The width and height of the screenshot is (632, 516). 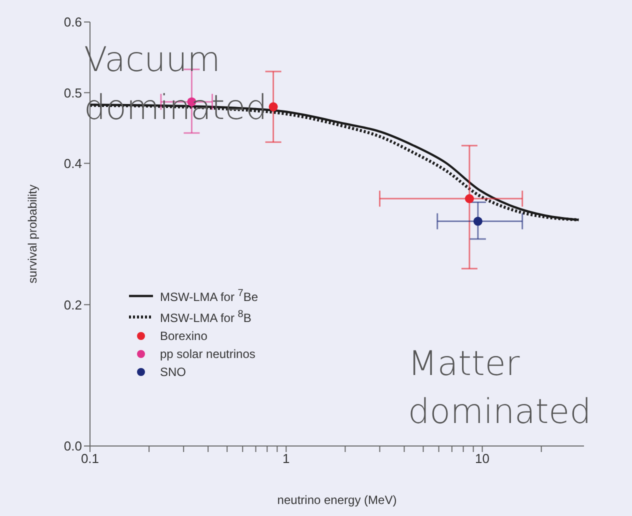 What do you see at coordinates (208, 354) in the screenshot?
I see `legend-label: pp solar neutrinos` at bounding box center [208, 354].